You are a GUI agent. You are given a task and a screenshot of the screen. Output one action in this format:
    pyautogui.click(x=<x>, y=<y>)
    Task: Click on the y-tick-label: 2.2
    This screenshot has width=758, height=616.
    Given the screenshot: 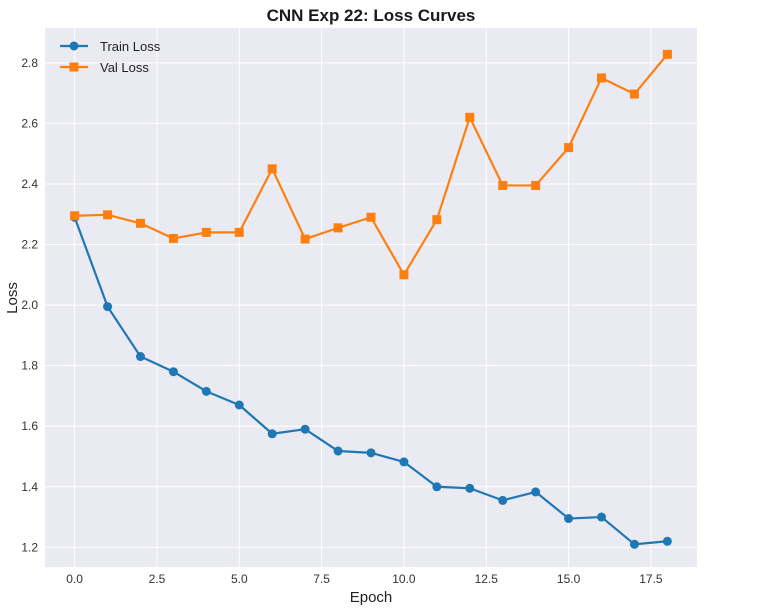 What is the action you would take?
    pyautogui.click(x=29, y=245)
    